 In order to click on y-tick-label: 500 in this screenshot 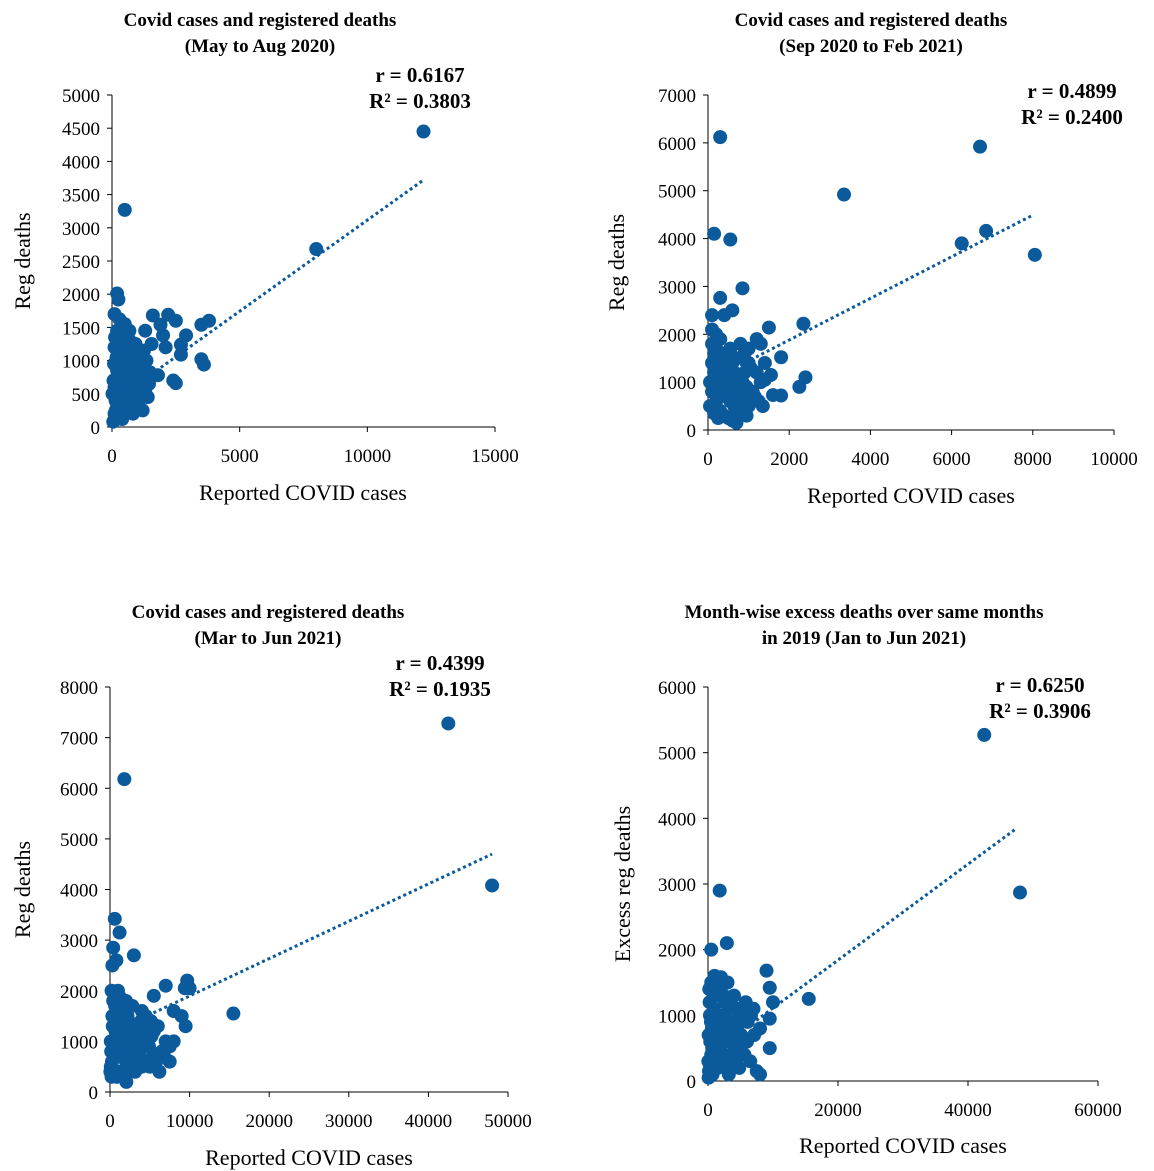, I will do `click(86, 395)`.